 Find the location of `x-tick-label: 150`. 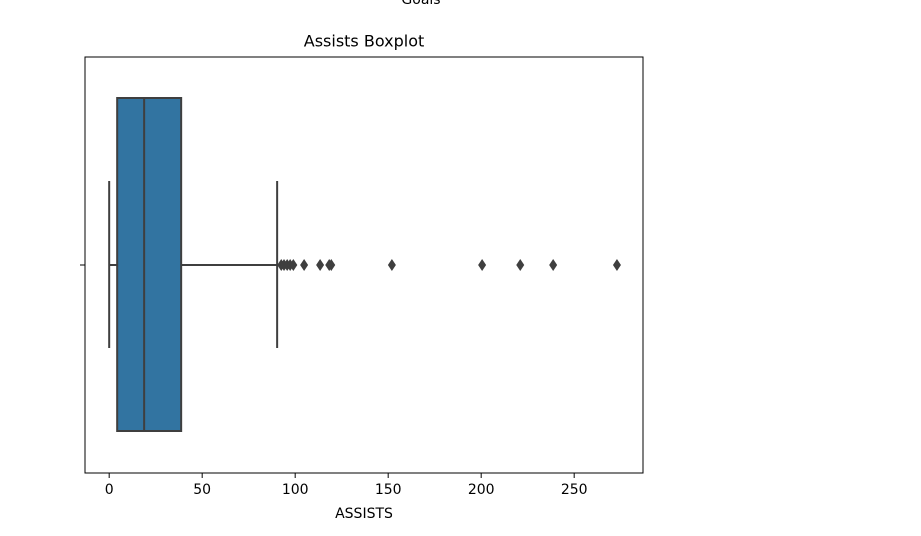

x-tick-label: 150 is located at coordinates (388, 490).